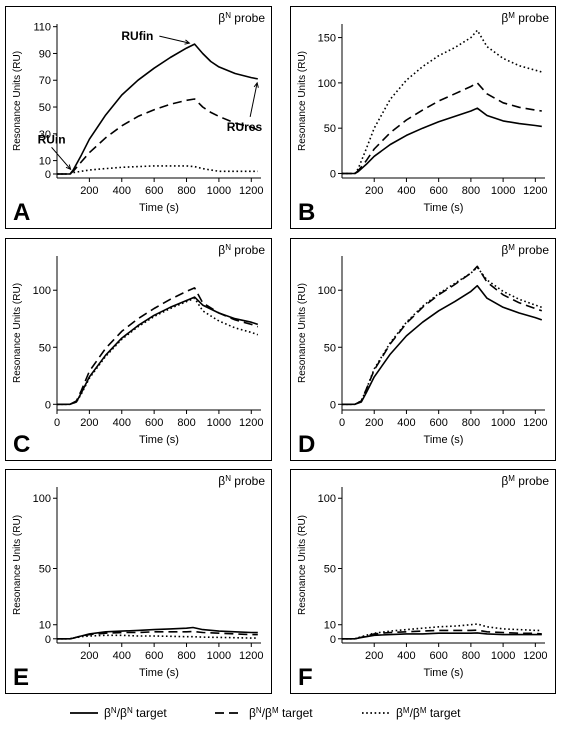 This screenshot has height=739, width=569. What do you see at coordinates (45, 135) in the screenshot?
I see `y-tick-label: 30` at bounding box center [45, 135].